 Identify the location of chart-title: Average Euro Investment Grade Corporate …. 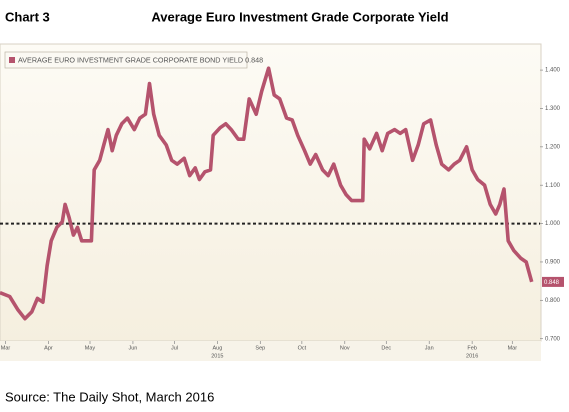
(299, 16).